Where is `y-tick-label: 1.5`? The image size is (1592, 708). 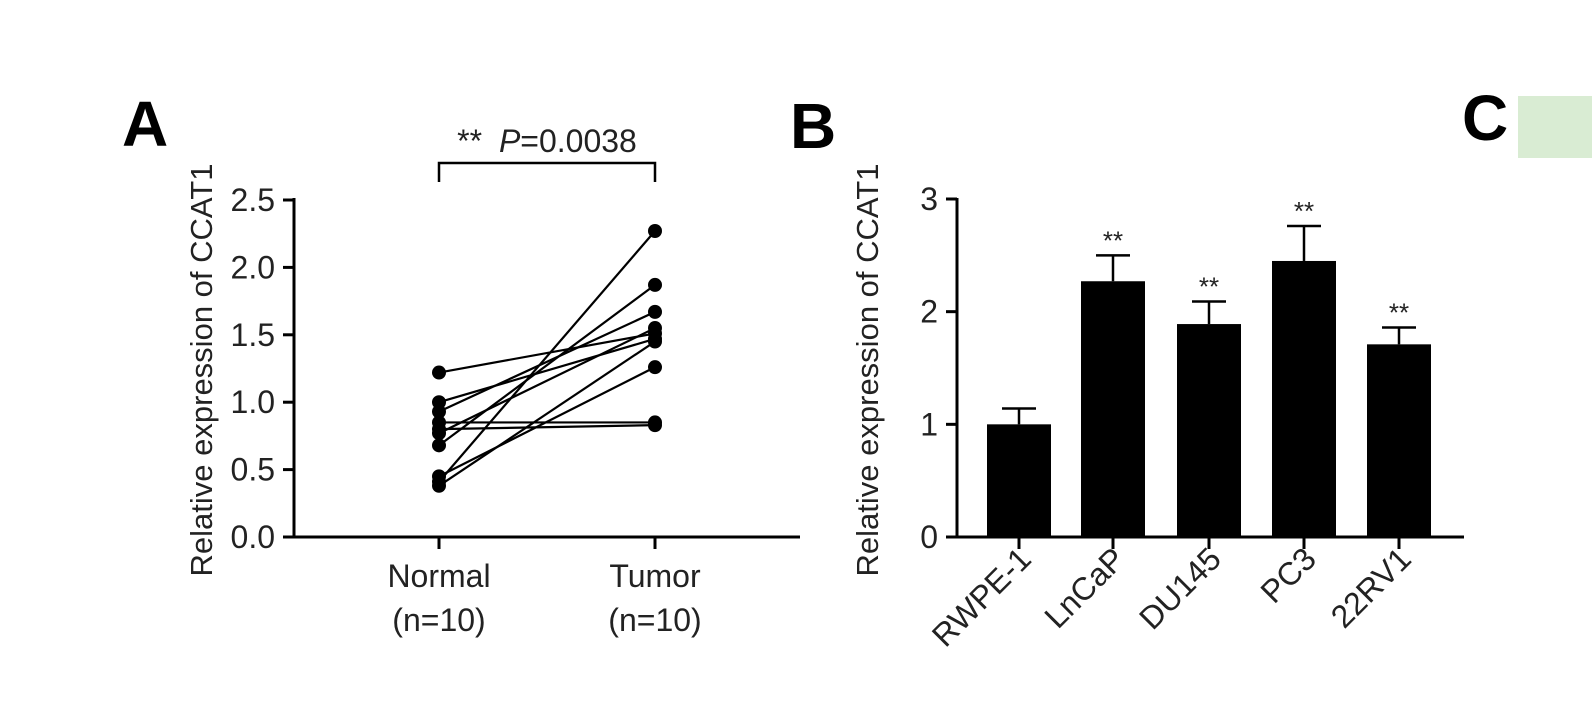
y-tick-label: 1.5 is located at coordinates (253, 335).